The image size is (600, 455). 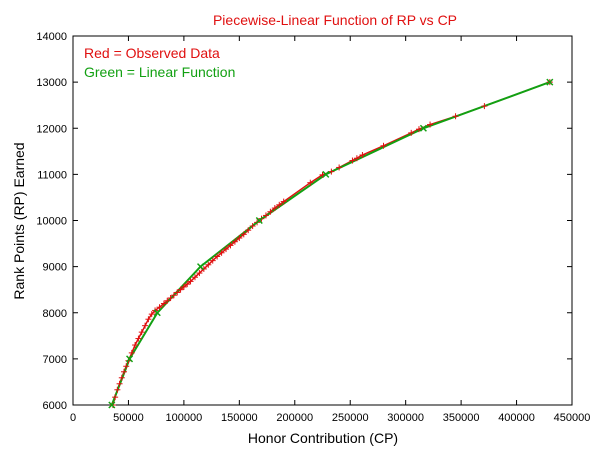 What do you see at coordinates (405, 418) in the screenshot?
I see `x-tick-label: 300000` at bounding box center [405, 418].